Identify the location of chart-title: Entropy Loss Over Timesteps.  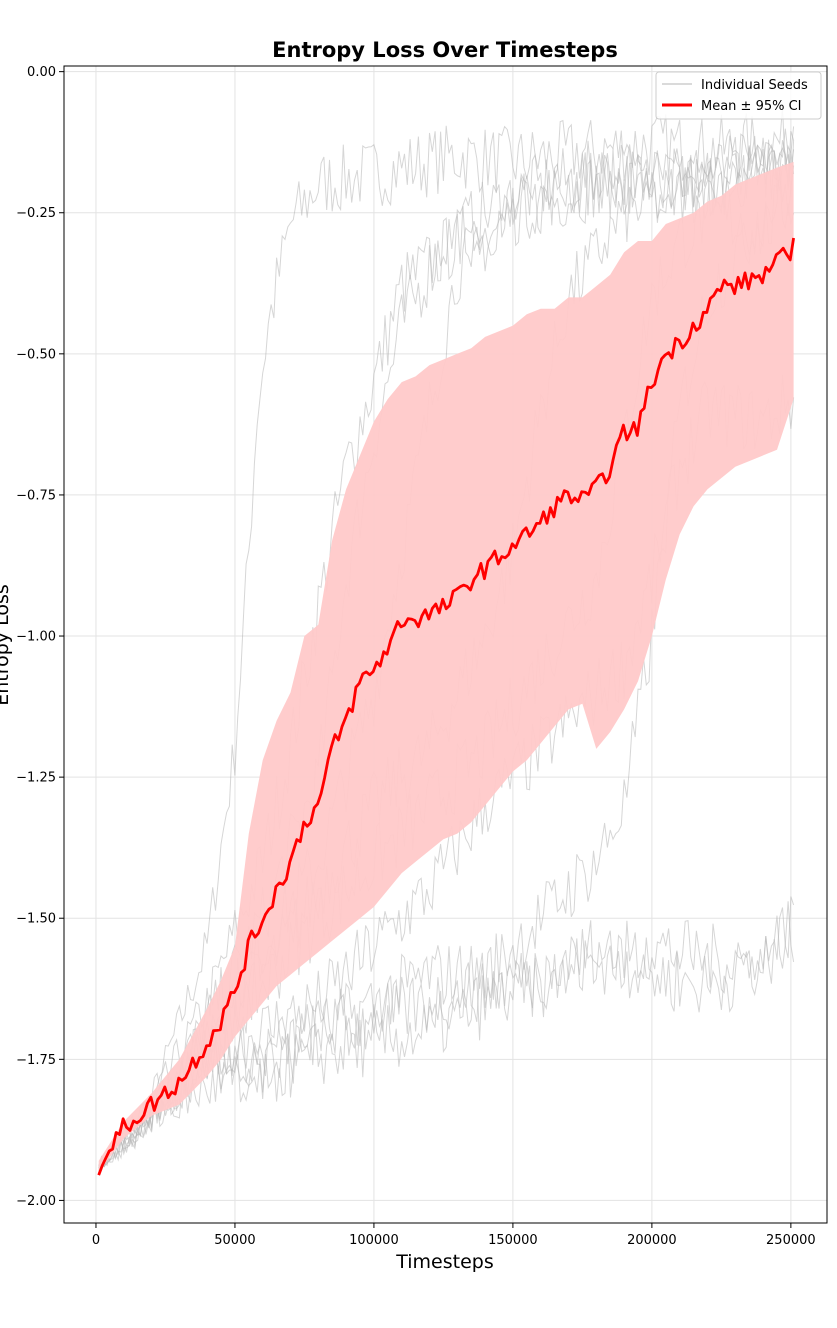
(445, 50).